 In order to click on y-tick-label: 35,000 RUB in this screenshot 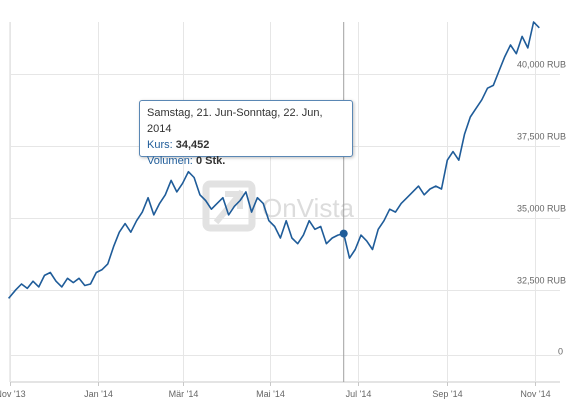, I will do `click(541, 209)`.